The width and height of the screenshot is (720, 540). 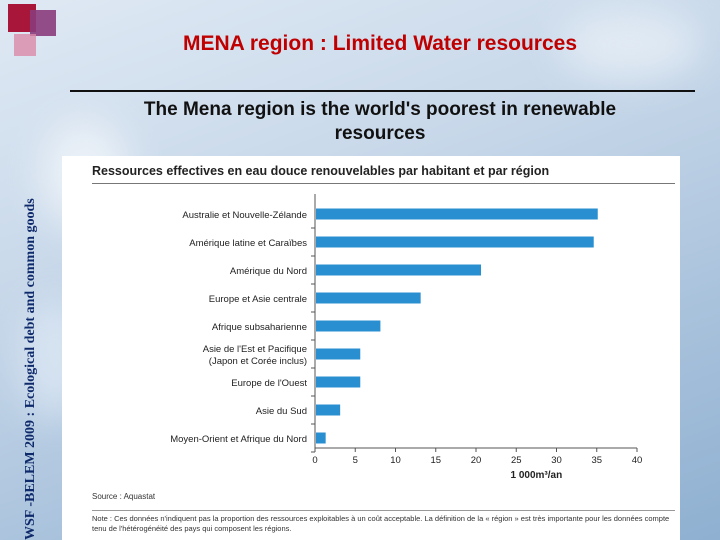 I want to click on x-tick-label: 20, so click(x=476, y=460).